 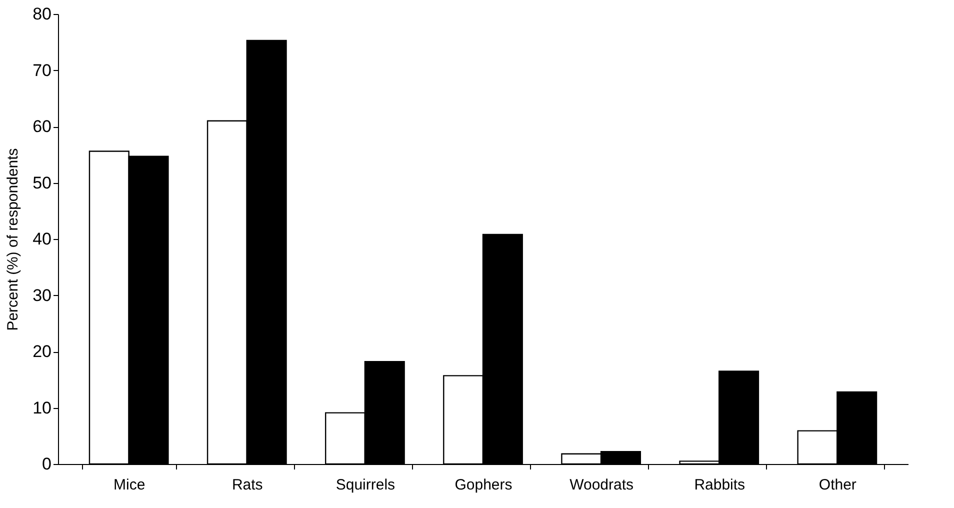 I want to click on y-tick-label: 50, so click(x=42, y=182).